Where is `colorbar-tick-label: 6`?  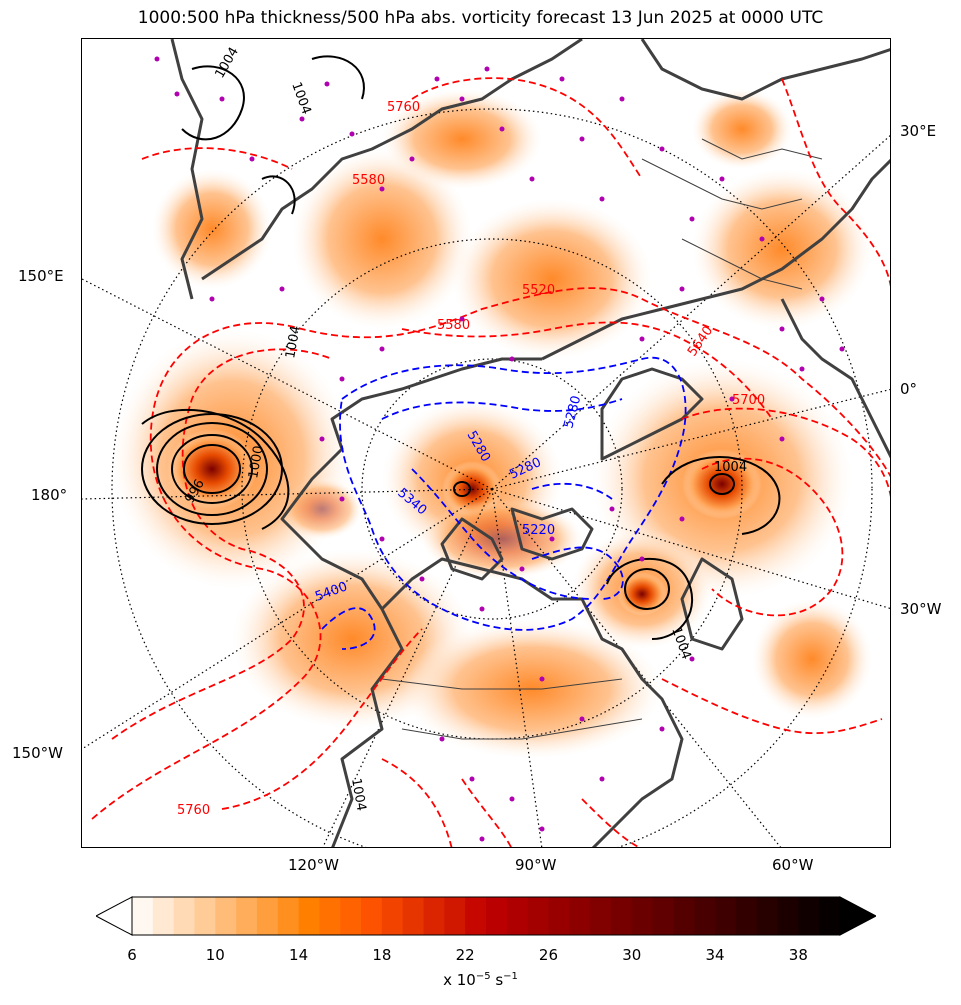 colorbar-tick-label: 6 is located at coordinates (132, 955).